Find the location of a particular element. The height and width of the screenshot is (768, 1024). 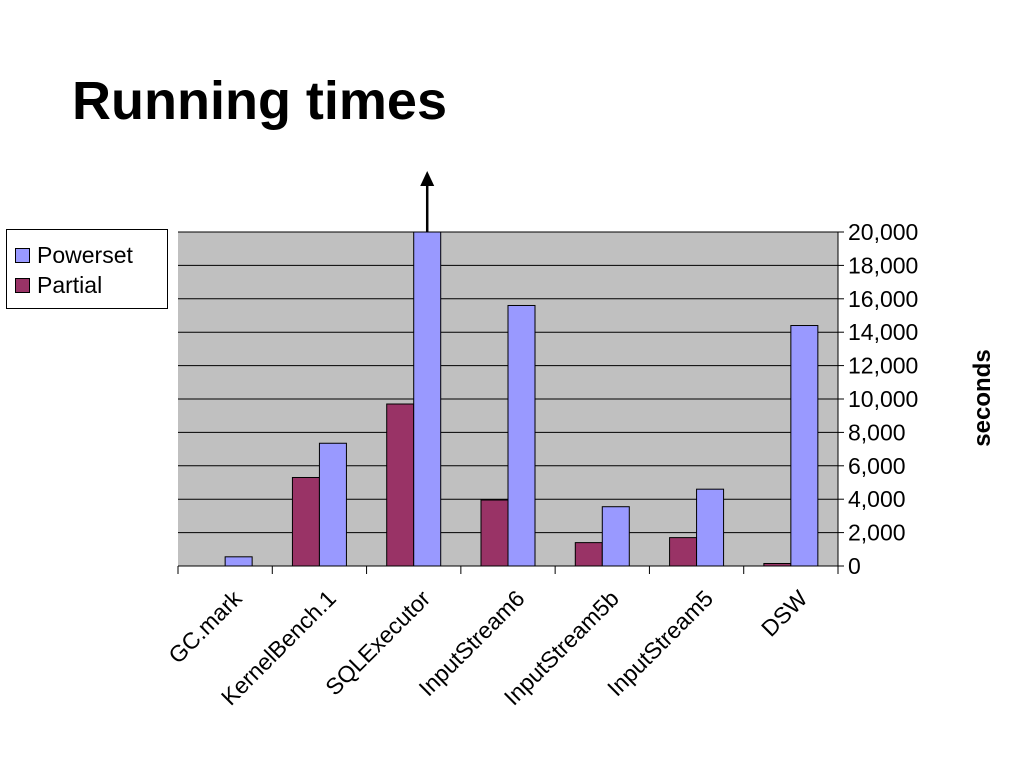

bar-partial-sqlexecutor is located at coordinates (400, 485).